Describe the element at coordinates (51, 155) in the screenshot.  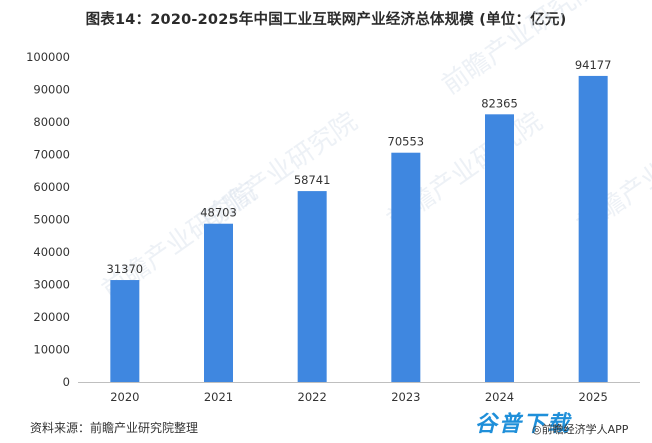
I see `y-tick-label: 70000` at that location.